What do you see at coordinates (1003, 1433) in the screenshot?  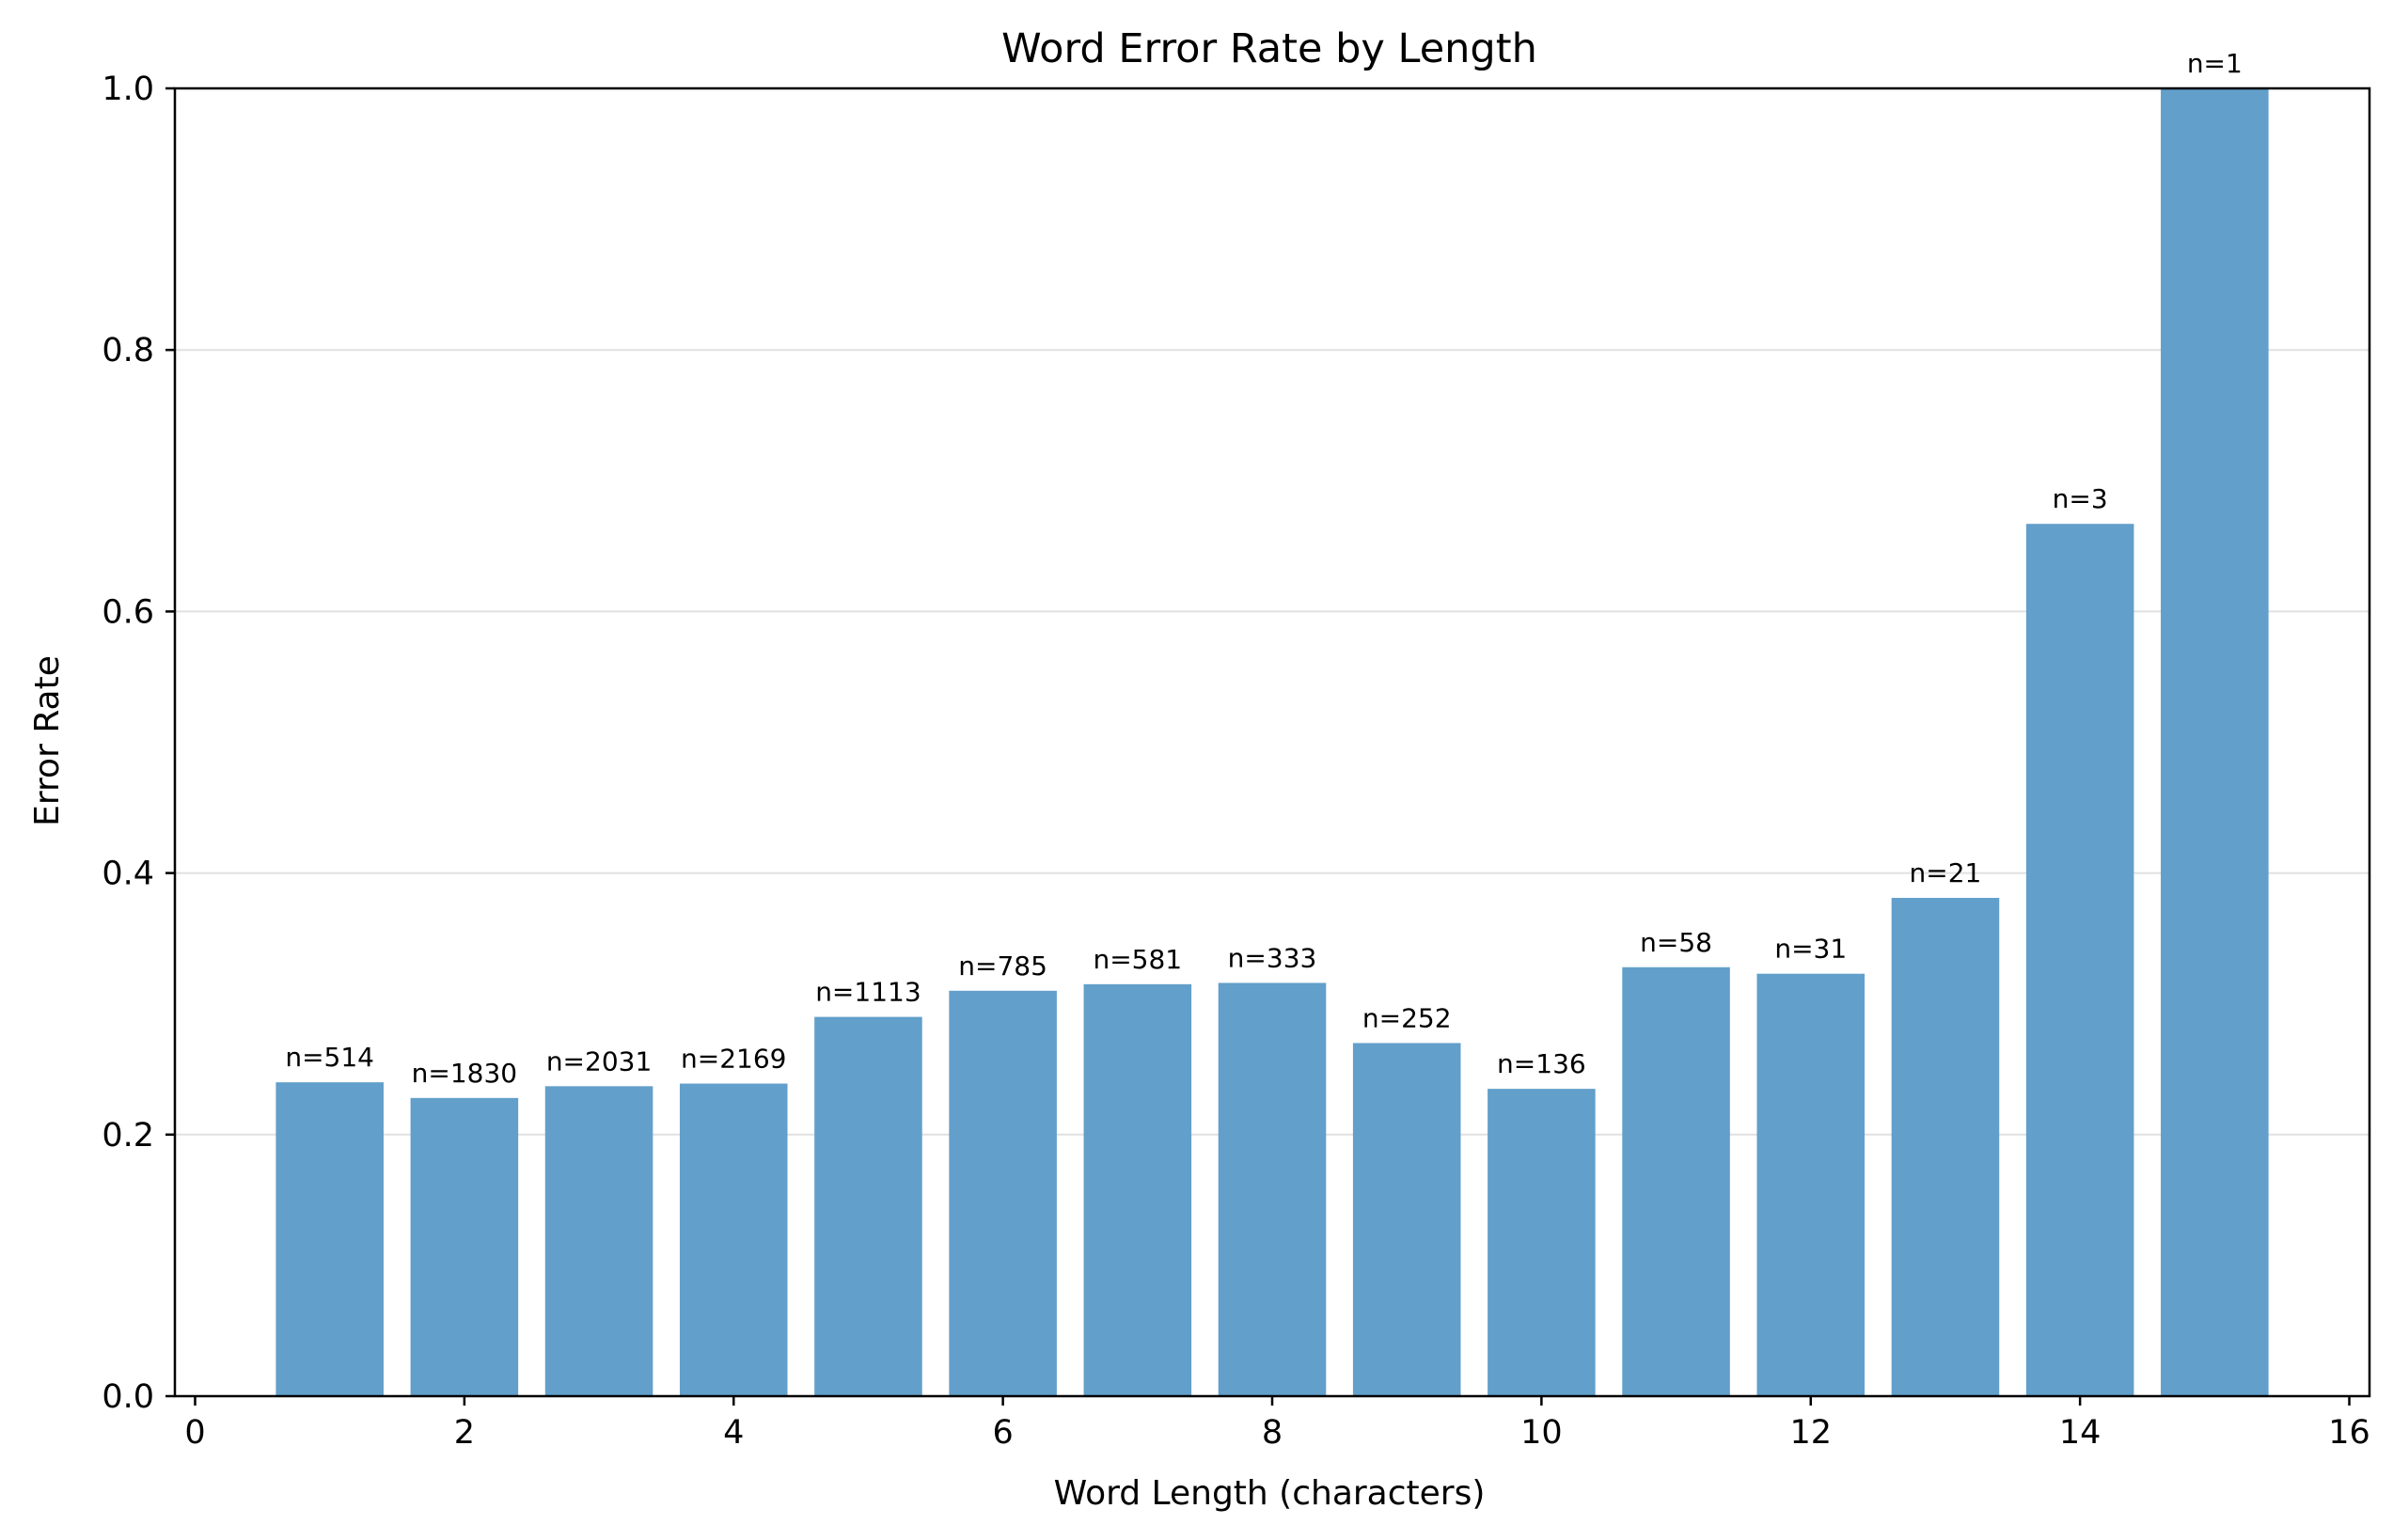 I see `x-tick-label: 6` at bounding box center [1003, 1433].